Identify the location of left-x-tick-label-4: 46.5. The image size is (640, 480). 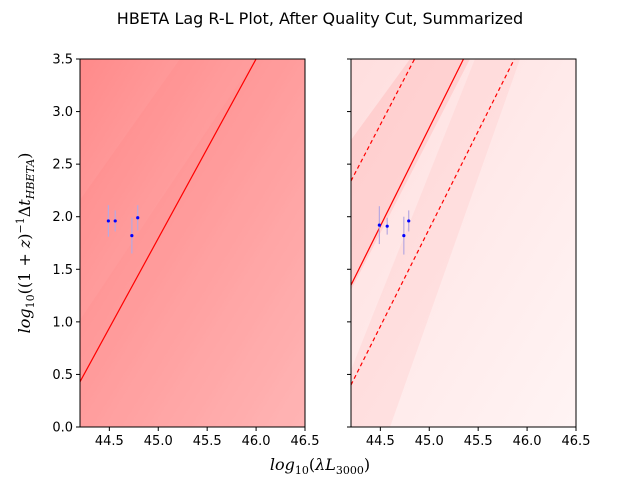
(305, 441).